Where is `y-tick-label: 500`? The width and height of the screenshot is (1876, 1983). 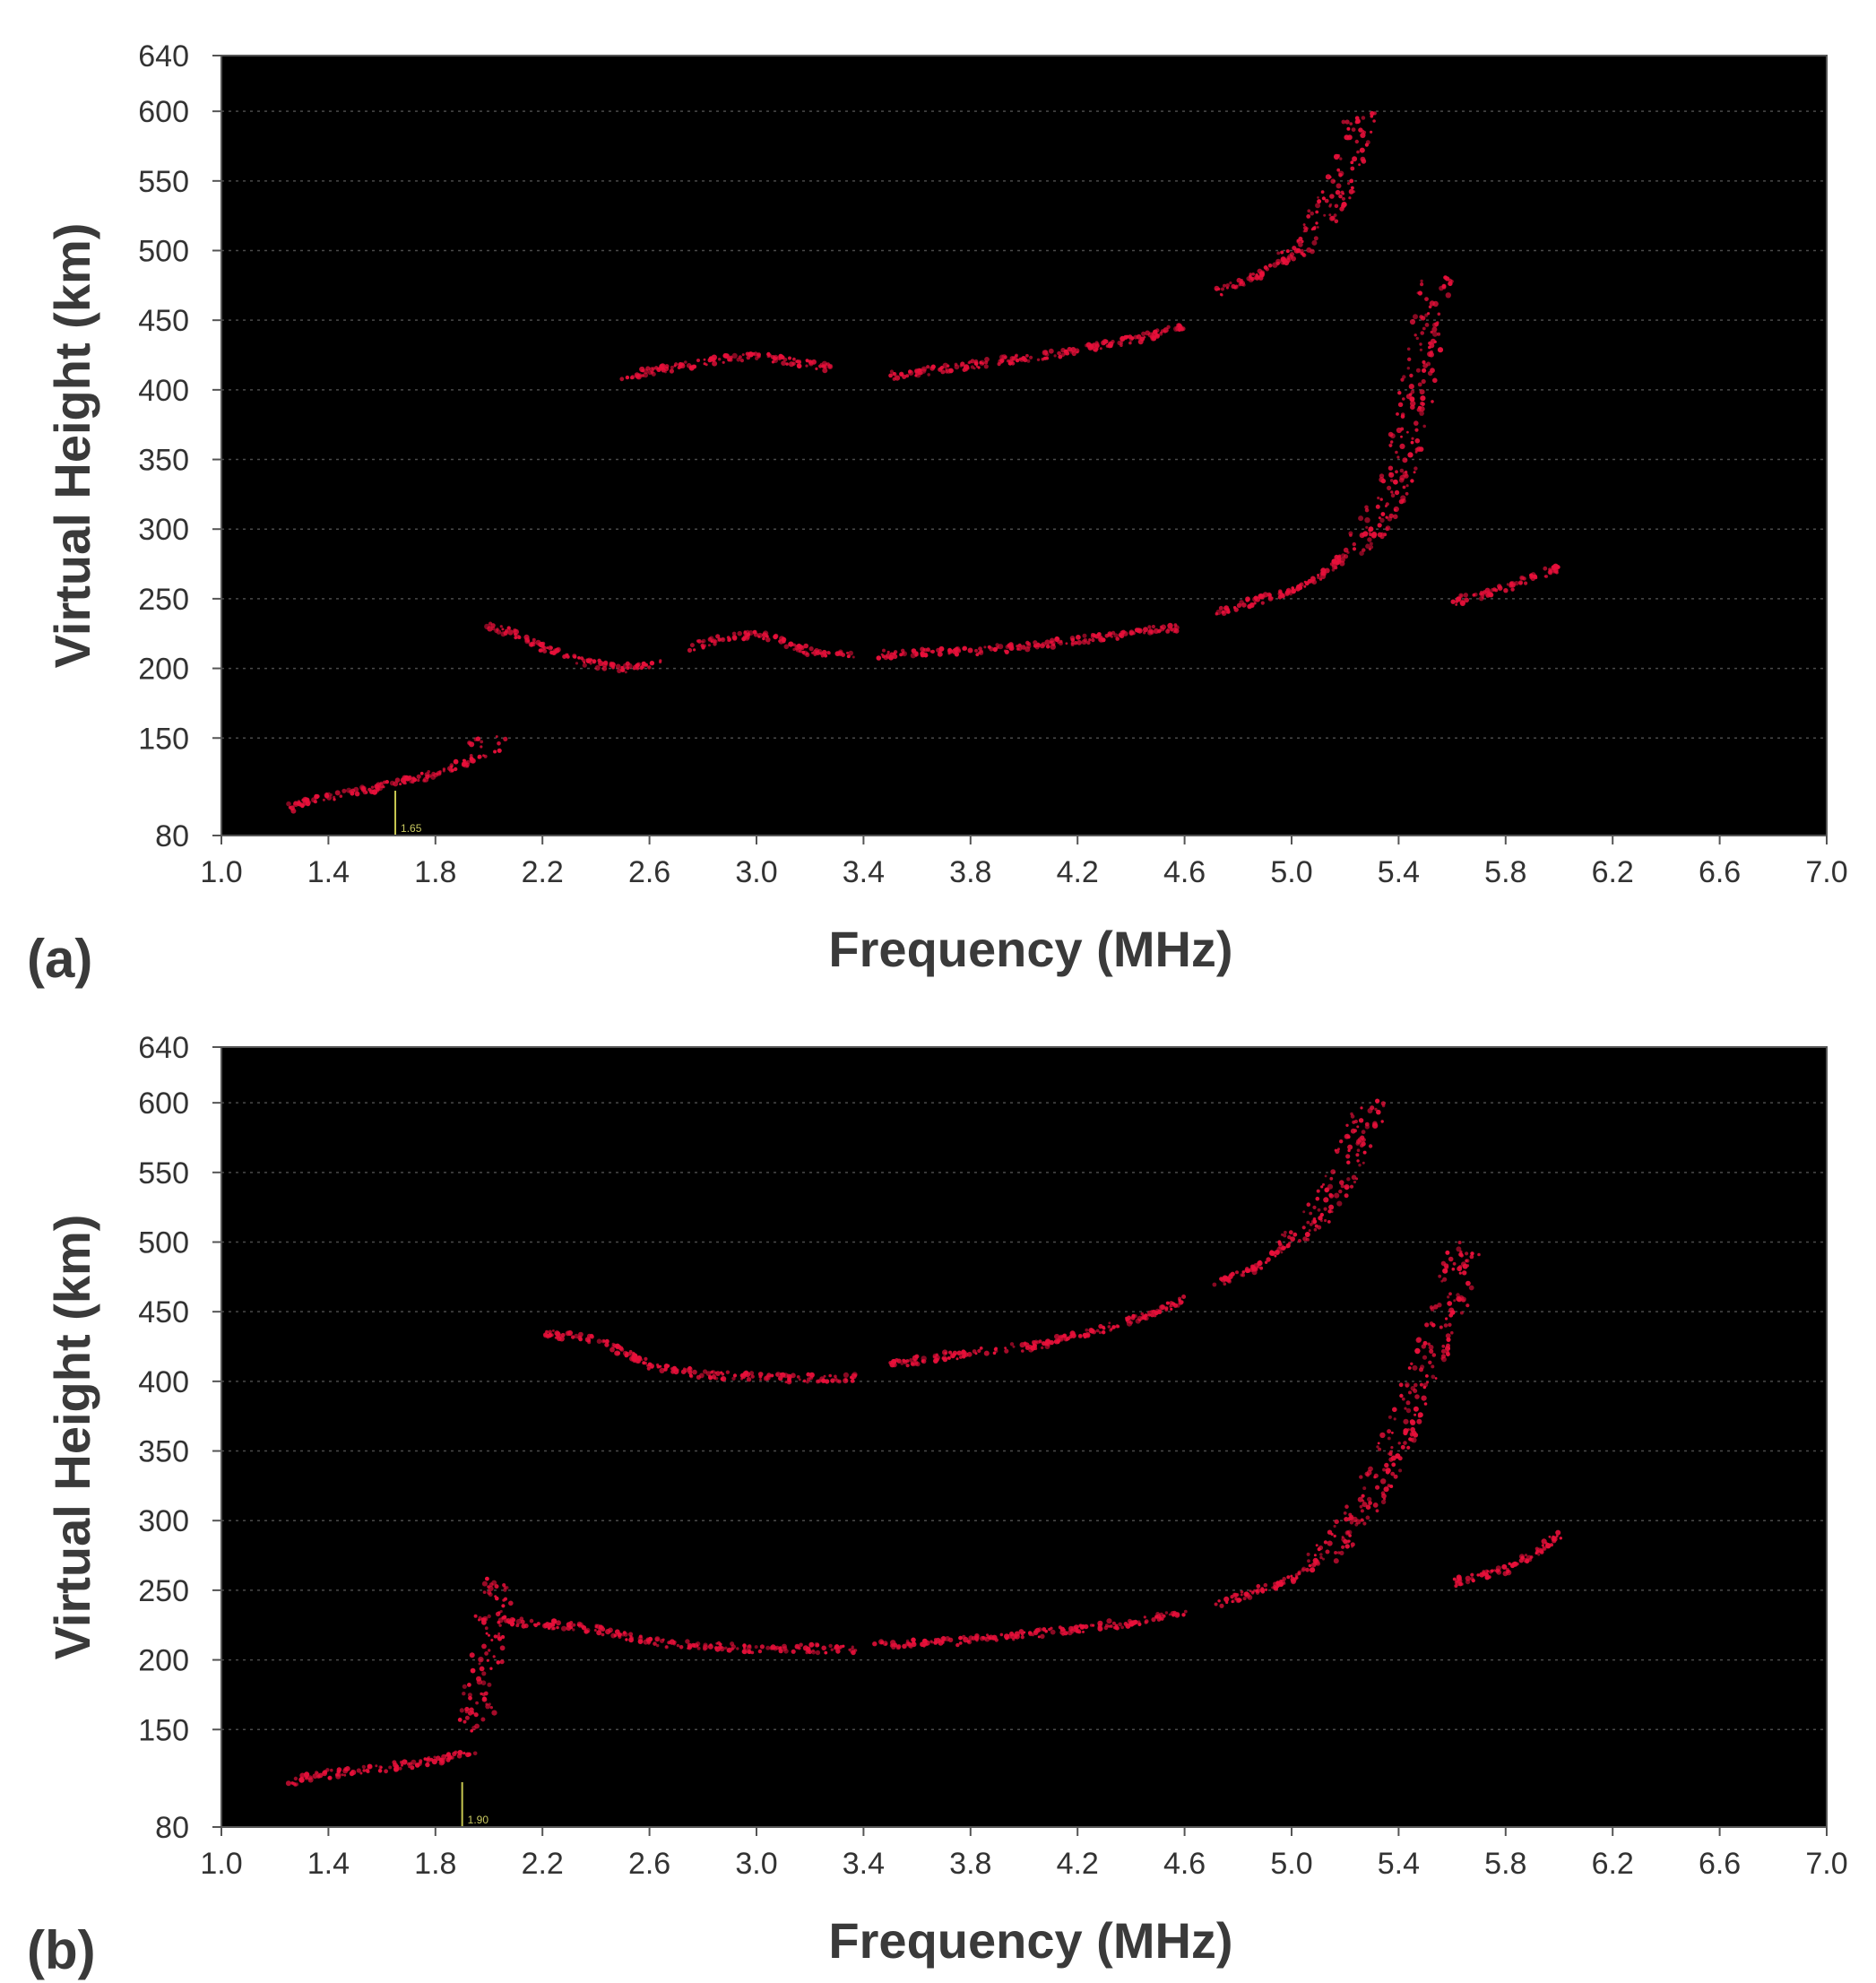
y-tick-label: 500 is located at coordinates (163, 252).